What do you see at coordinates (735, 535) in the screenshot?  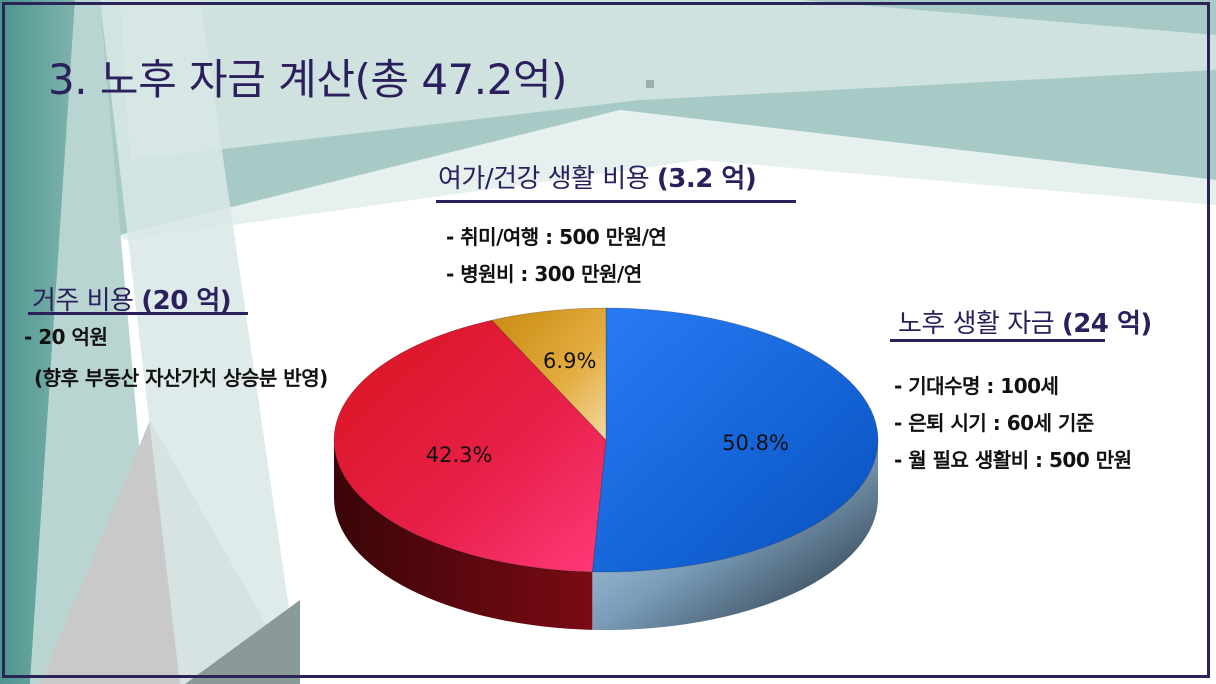 I see `pie-slice-living-side` at bounding box center [735, 535].